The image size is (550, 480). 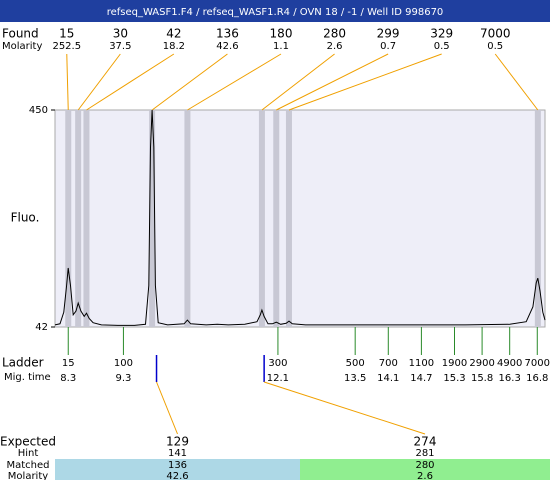 I want to click on found-molarity: 0.7, so click(x=388, y=46).